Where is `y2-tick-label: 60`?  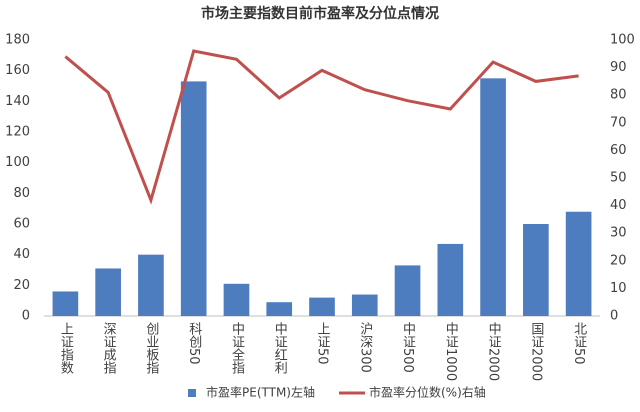
y2-tick-label: 60 is located at coordinates (618, 150).